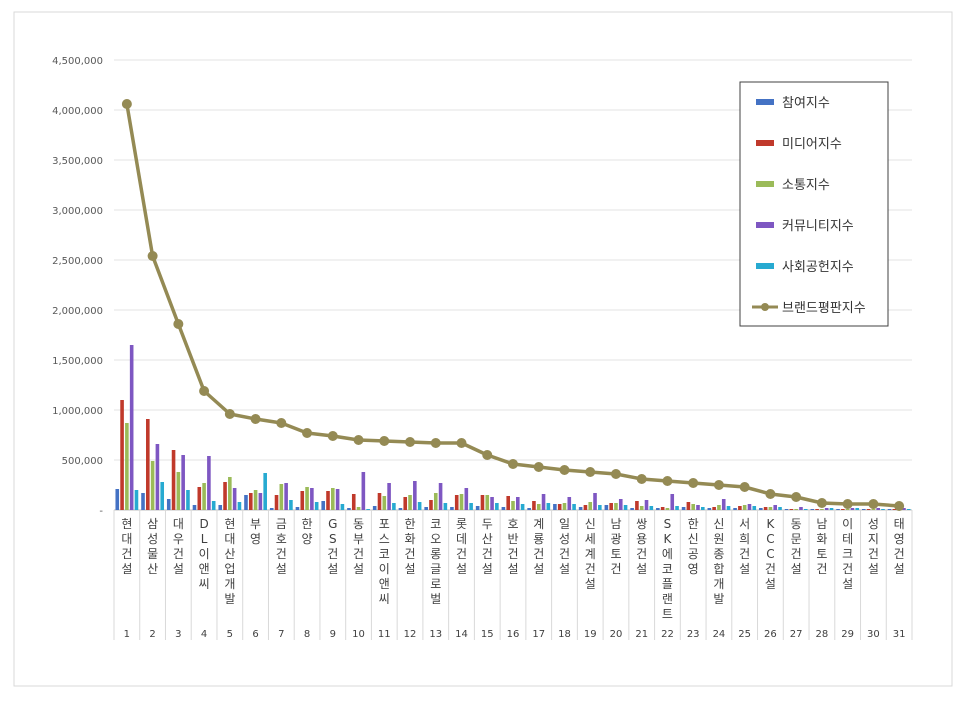  I want to click on x-rank-label: 7, so click(281, 634).